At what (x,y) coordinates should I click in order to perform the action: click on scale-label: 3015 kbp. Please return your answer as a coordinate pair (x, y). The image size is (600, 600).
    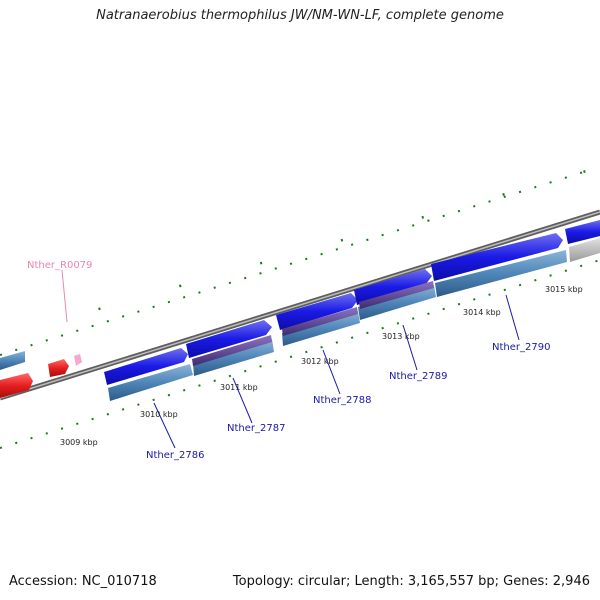
    Looking at the image, I should click on (564, 289).